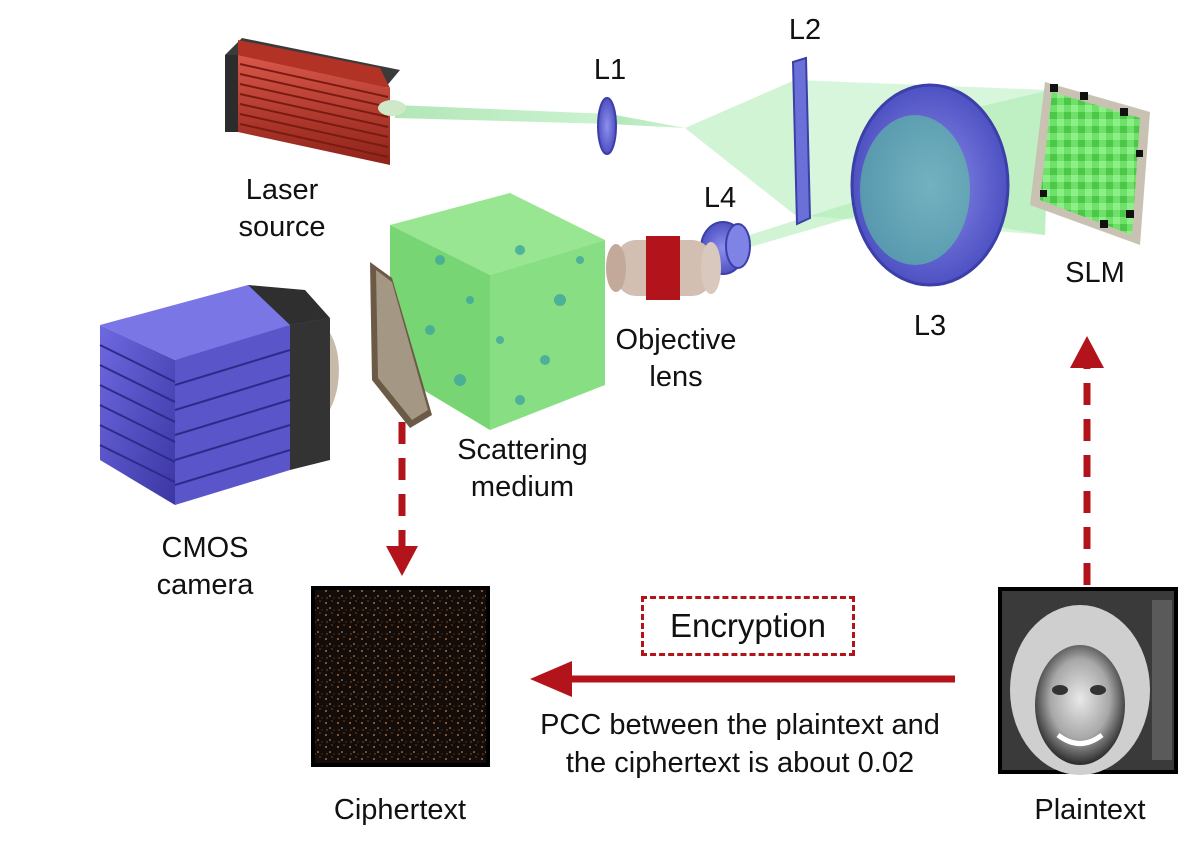  I want to click on objective-lens, so click(663, 268).